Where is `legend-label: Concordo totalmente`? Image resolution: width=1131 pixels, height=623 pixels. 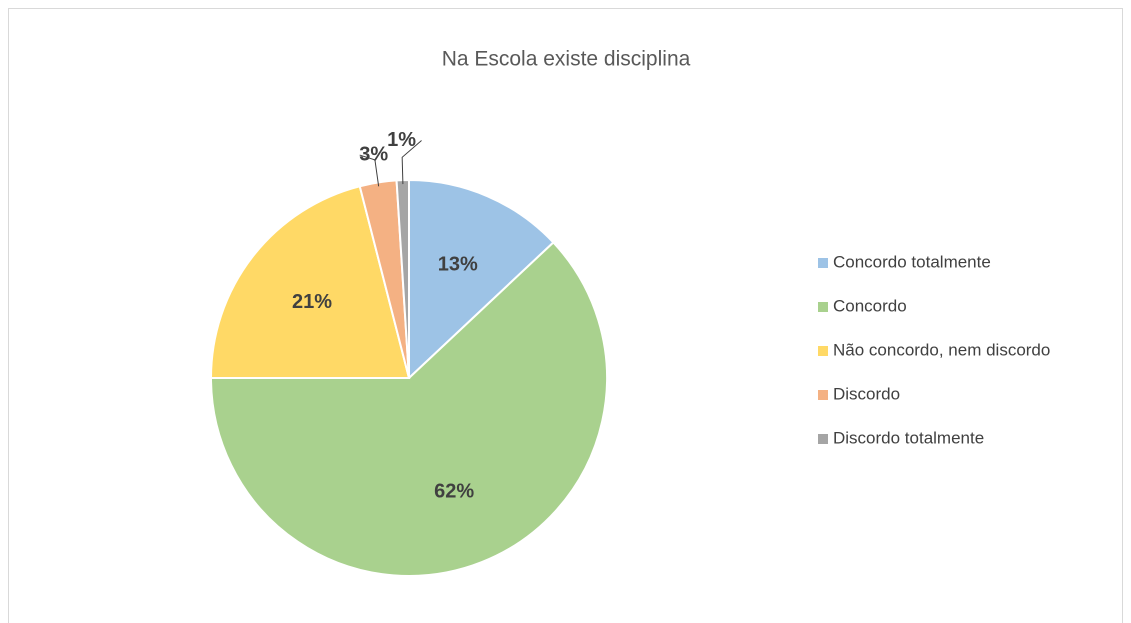 legend-label: Concordo totalmente is located at coordinates (912, 261).